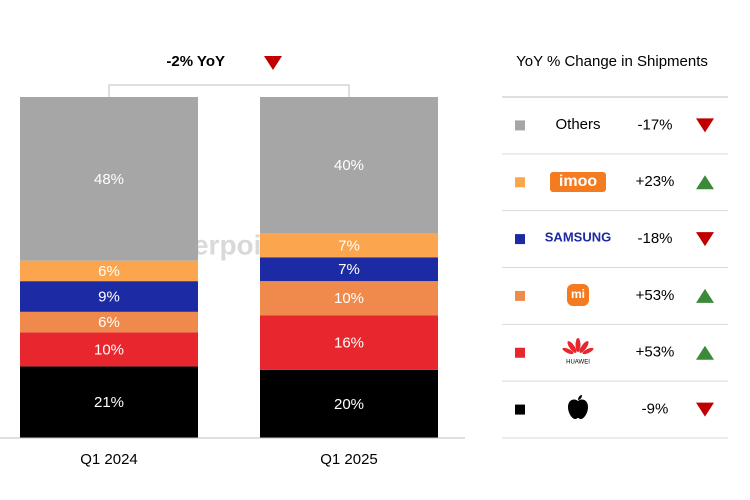  I want to click on x-tick-label: Q1 2025, so click(349, 459).